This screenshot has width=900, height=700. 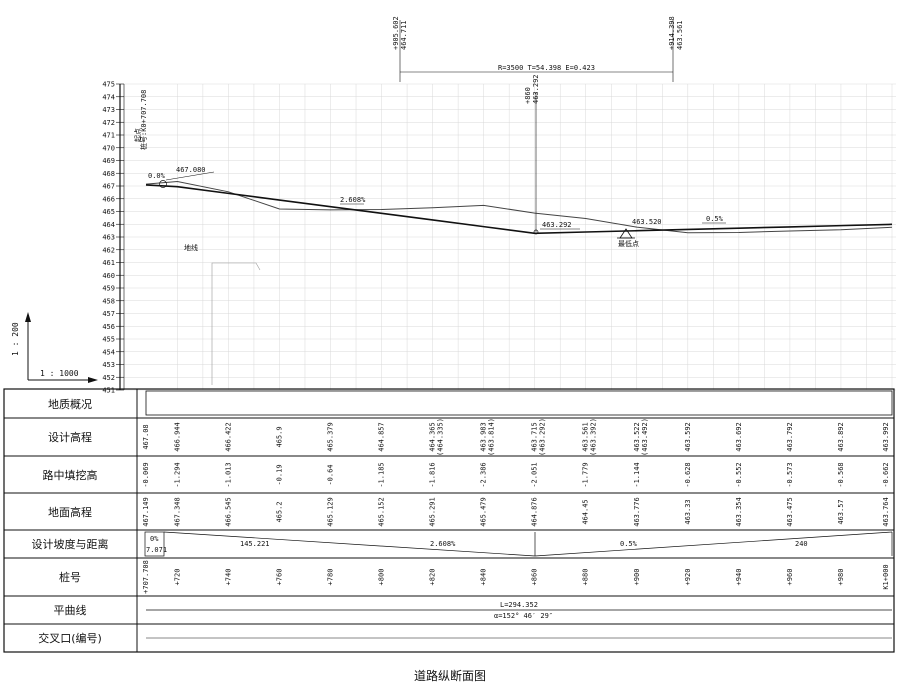 What do you see at coordinates (108, 340) in the screenshot?
I see `elev-tick-label: 455` at bounding box center [108, 340].